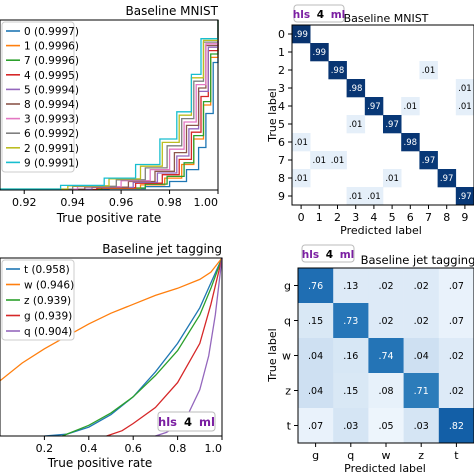 The height and width of the screenshot is (474, 474). Describe the element at coordinates (51, 163) in the screenshot. I see `mnist-roc-legend-label-9: 9 (0.9991)` at that location.